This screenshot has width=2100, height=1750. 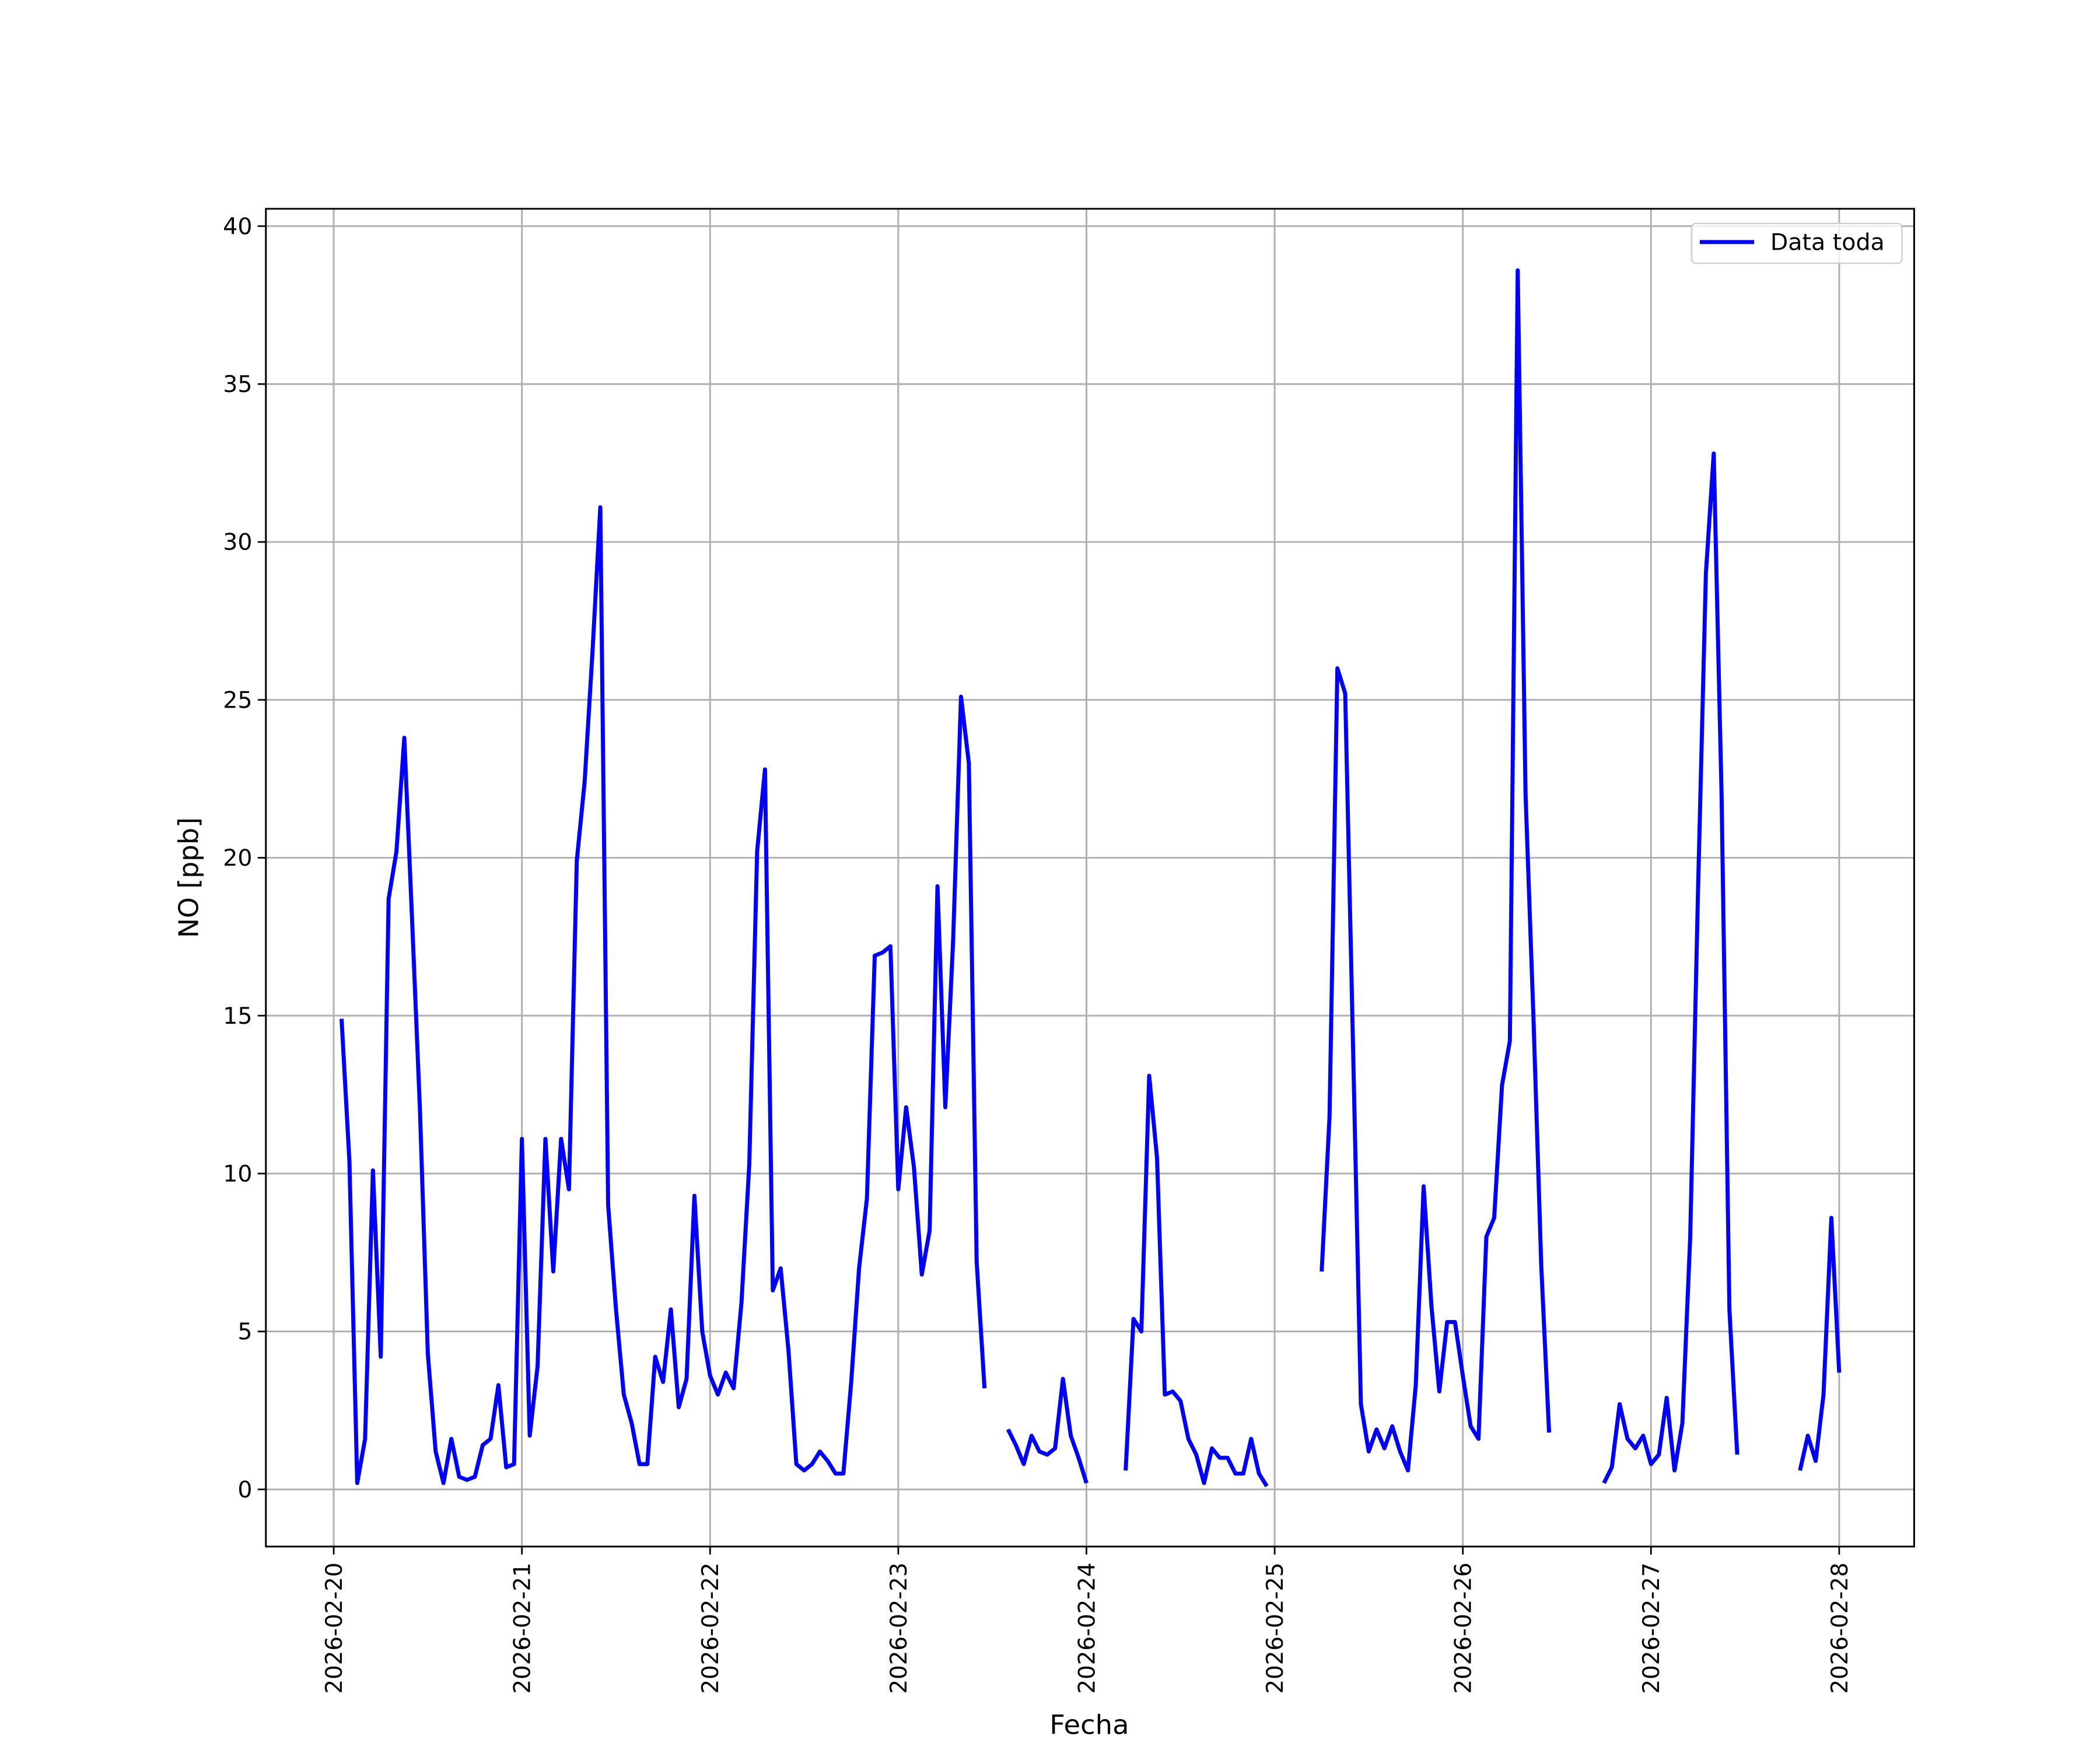 I want to click on y-tick-label: 40, so click(x=237, y=227).